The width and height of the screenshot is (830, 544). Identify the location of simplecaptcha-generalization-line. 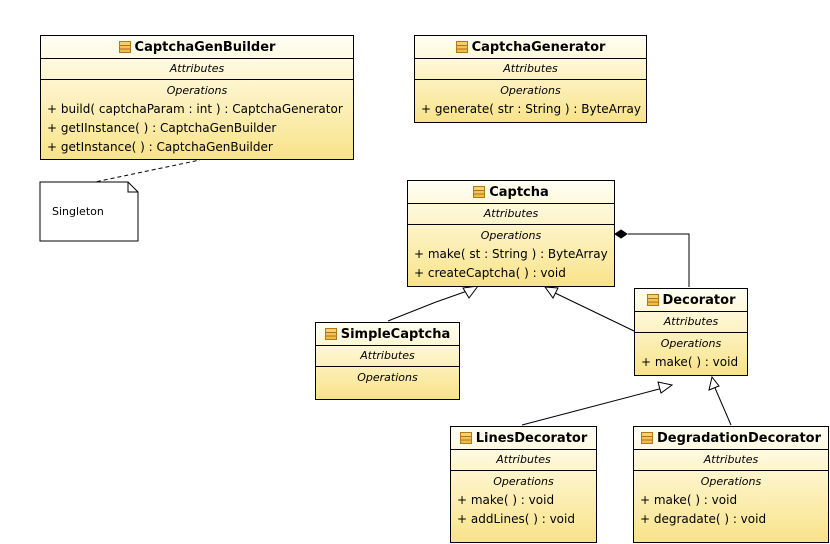
(429, 305).